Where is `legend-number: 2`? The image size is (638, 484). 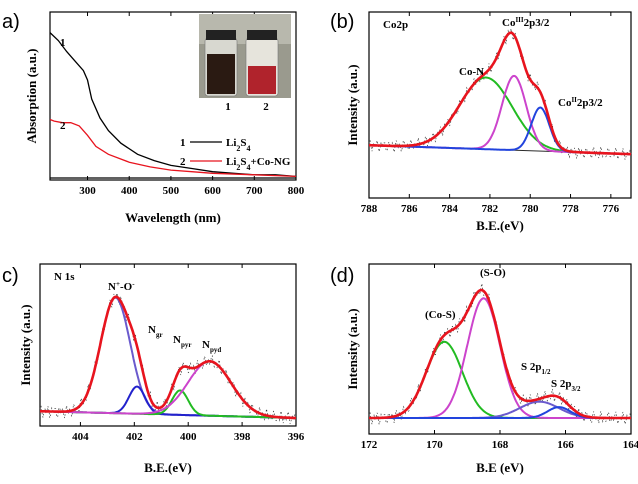 legend-number: 2 is located at coordinates (183, 162).